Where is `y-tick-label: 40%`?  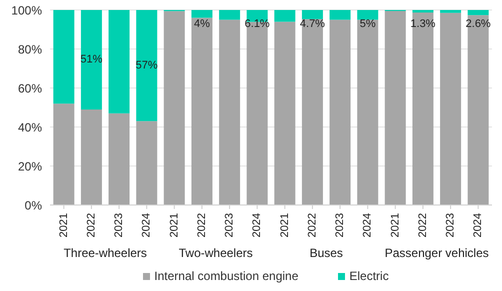
y-tick-label: 40% is located at coordinates (30, 127).